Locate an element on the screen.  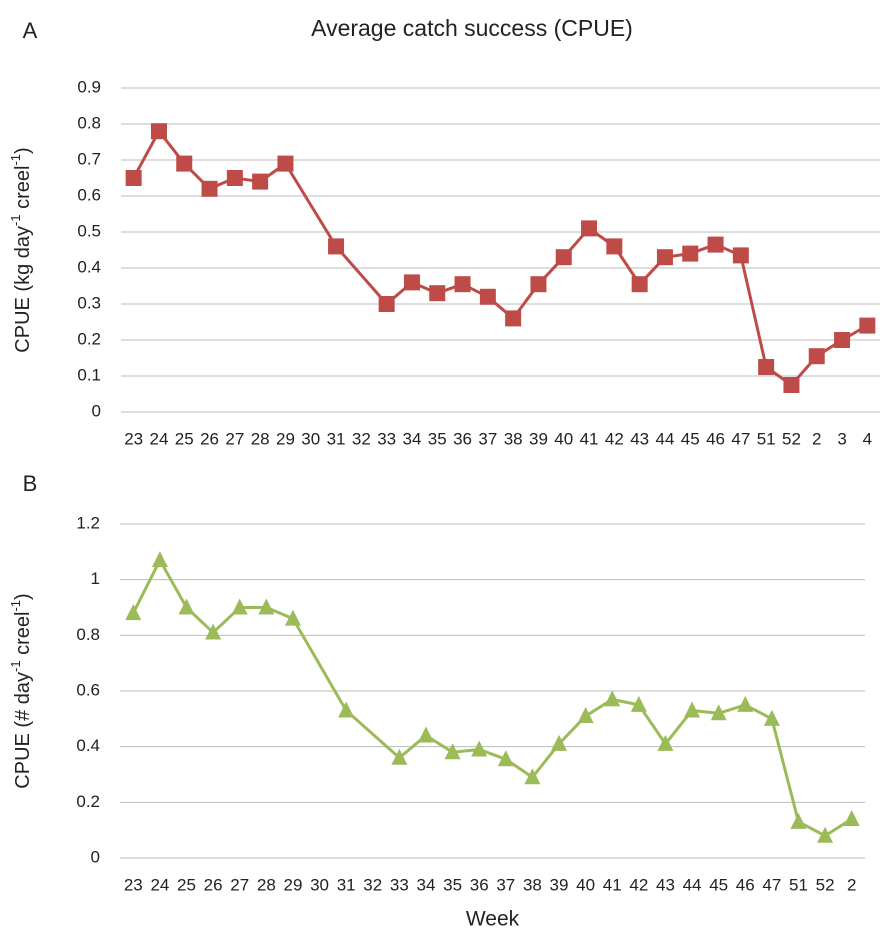
y-tick-label: 0.9 is located at coordinates (89, 86).